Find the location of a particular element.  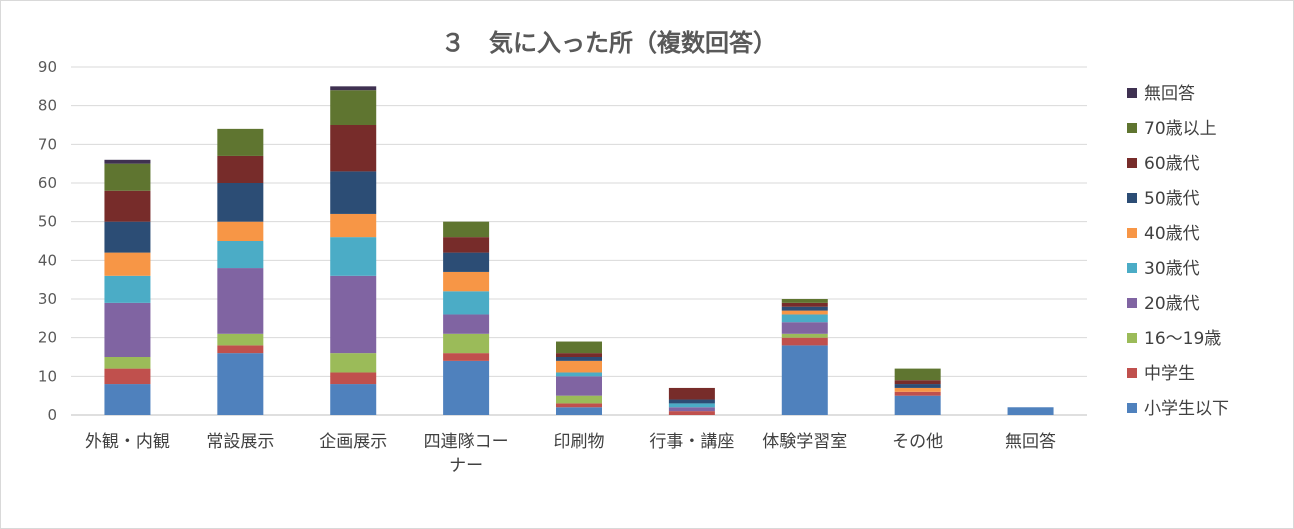

y-tick-label: 0 is located at coordinates (52, 415).